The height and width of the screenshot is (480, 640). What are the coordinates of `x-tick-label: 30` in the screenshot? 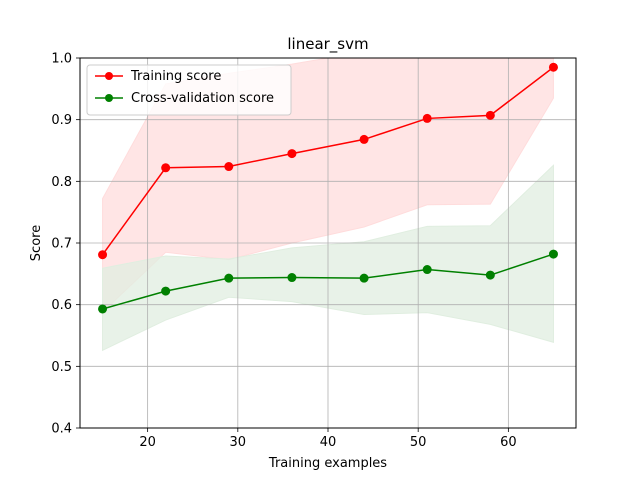 It's located at (238, 442).